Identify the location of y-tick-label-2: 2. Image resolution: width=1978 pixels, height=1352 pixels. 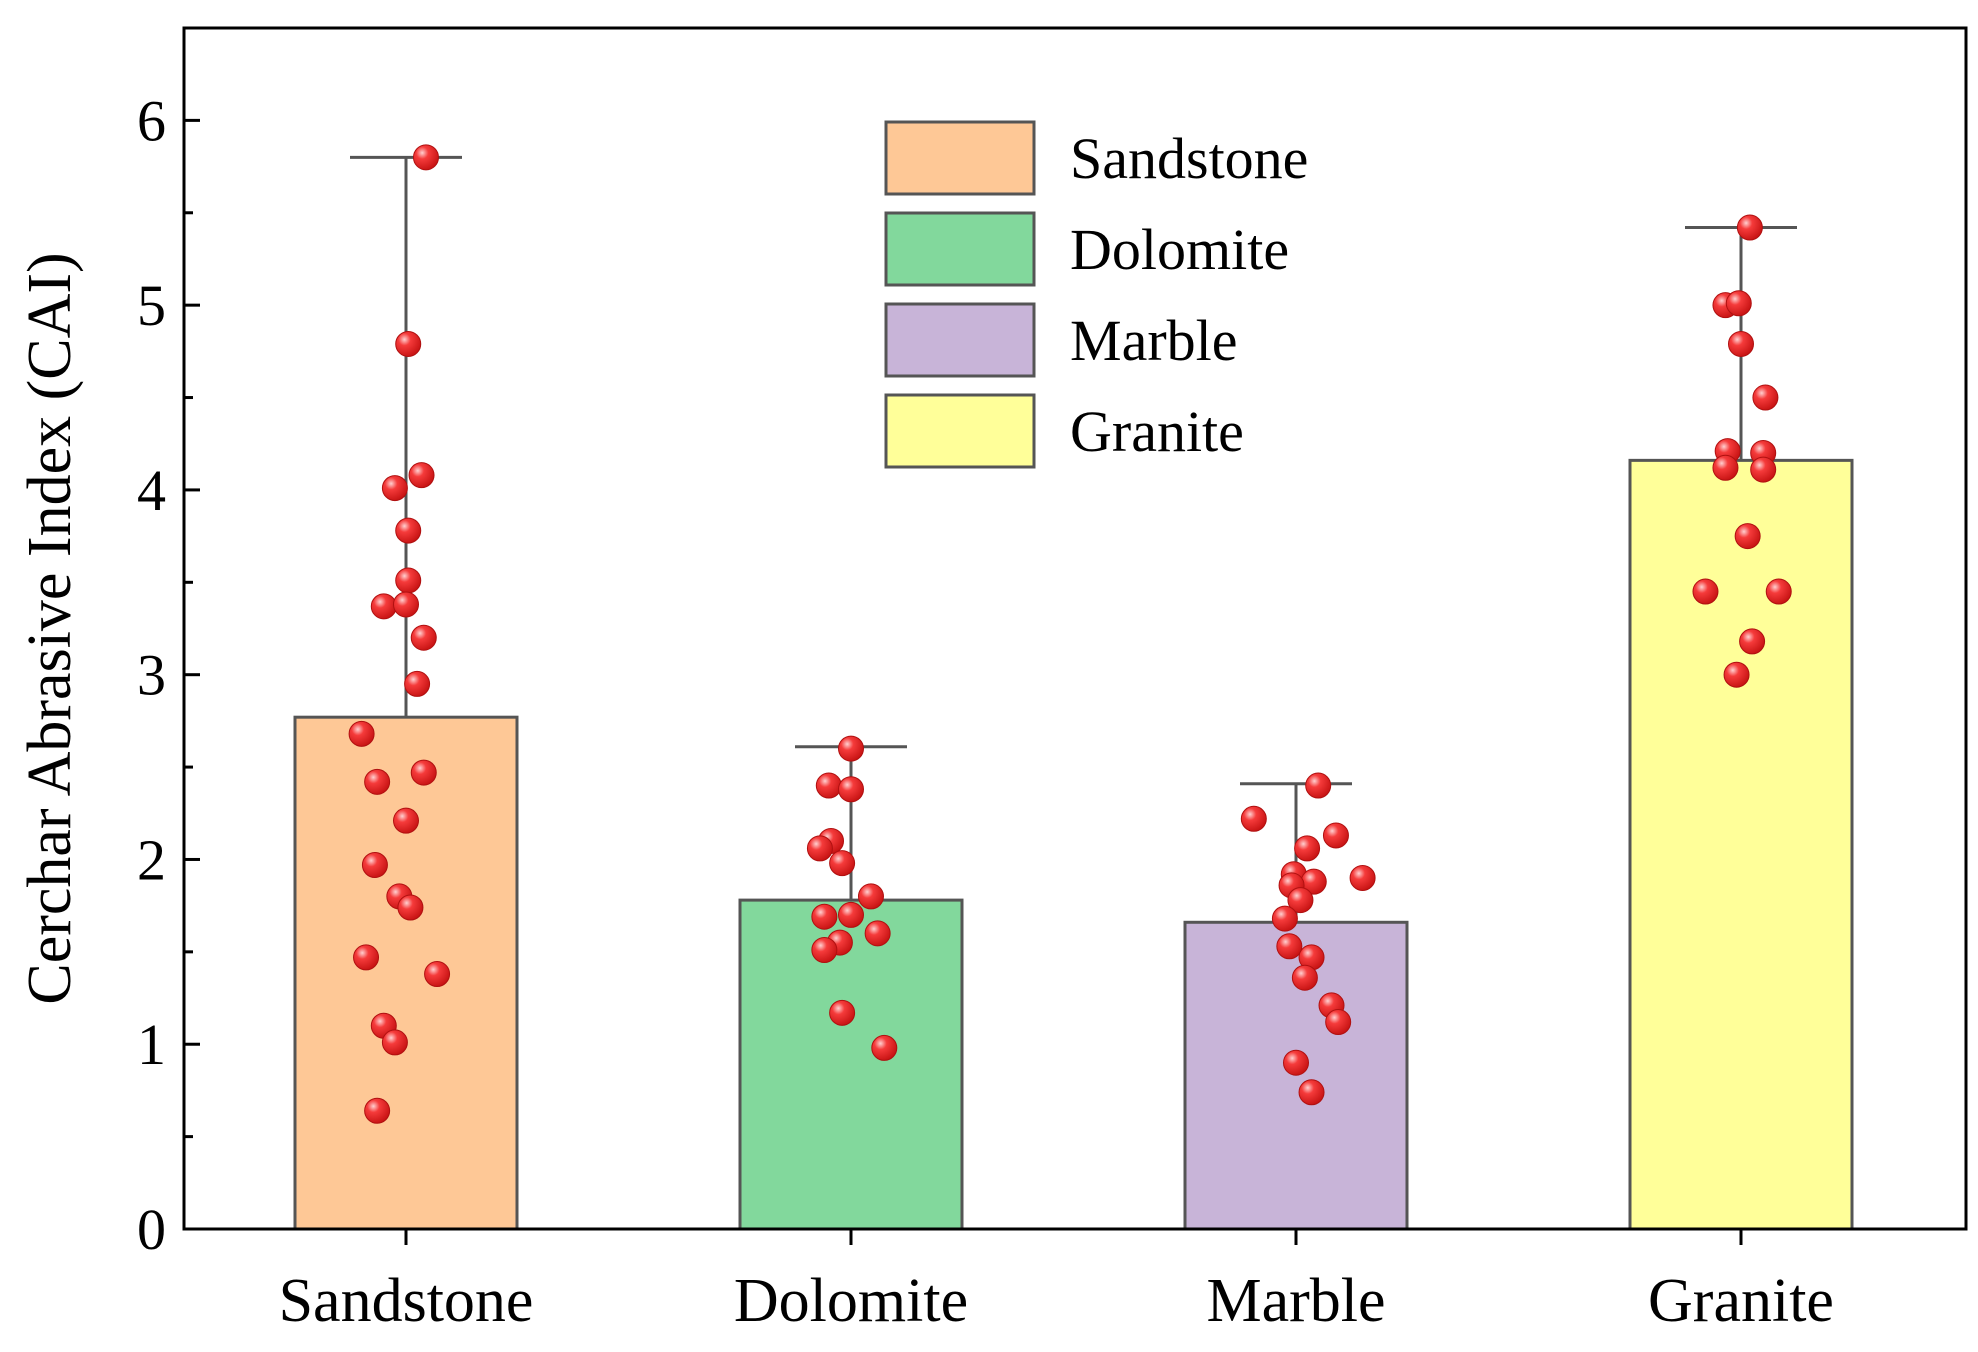
(151, 859).